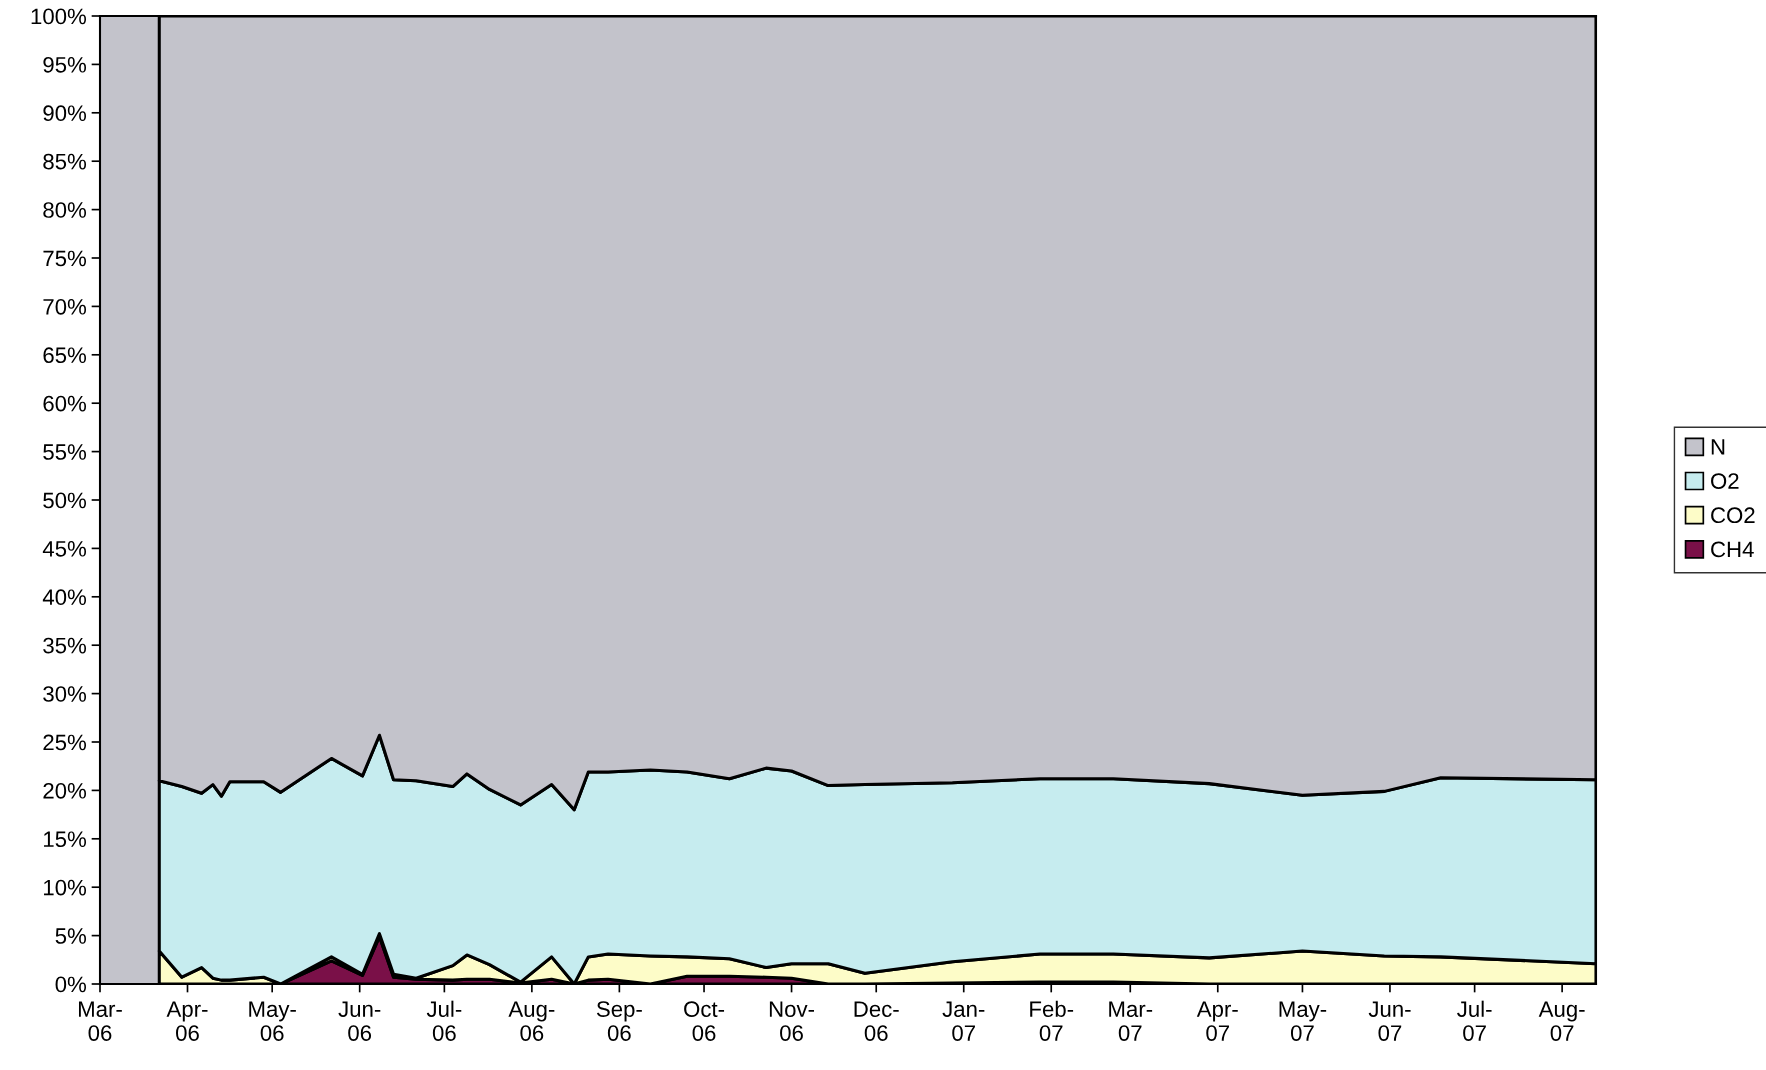  What do you see at coordinates (64, 597) in the screenshot?
I see `y-tick-label: 40%` at bounding box center [64, 597].